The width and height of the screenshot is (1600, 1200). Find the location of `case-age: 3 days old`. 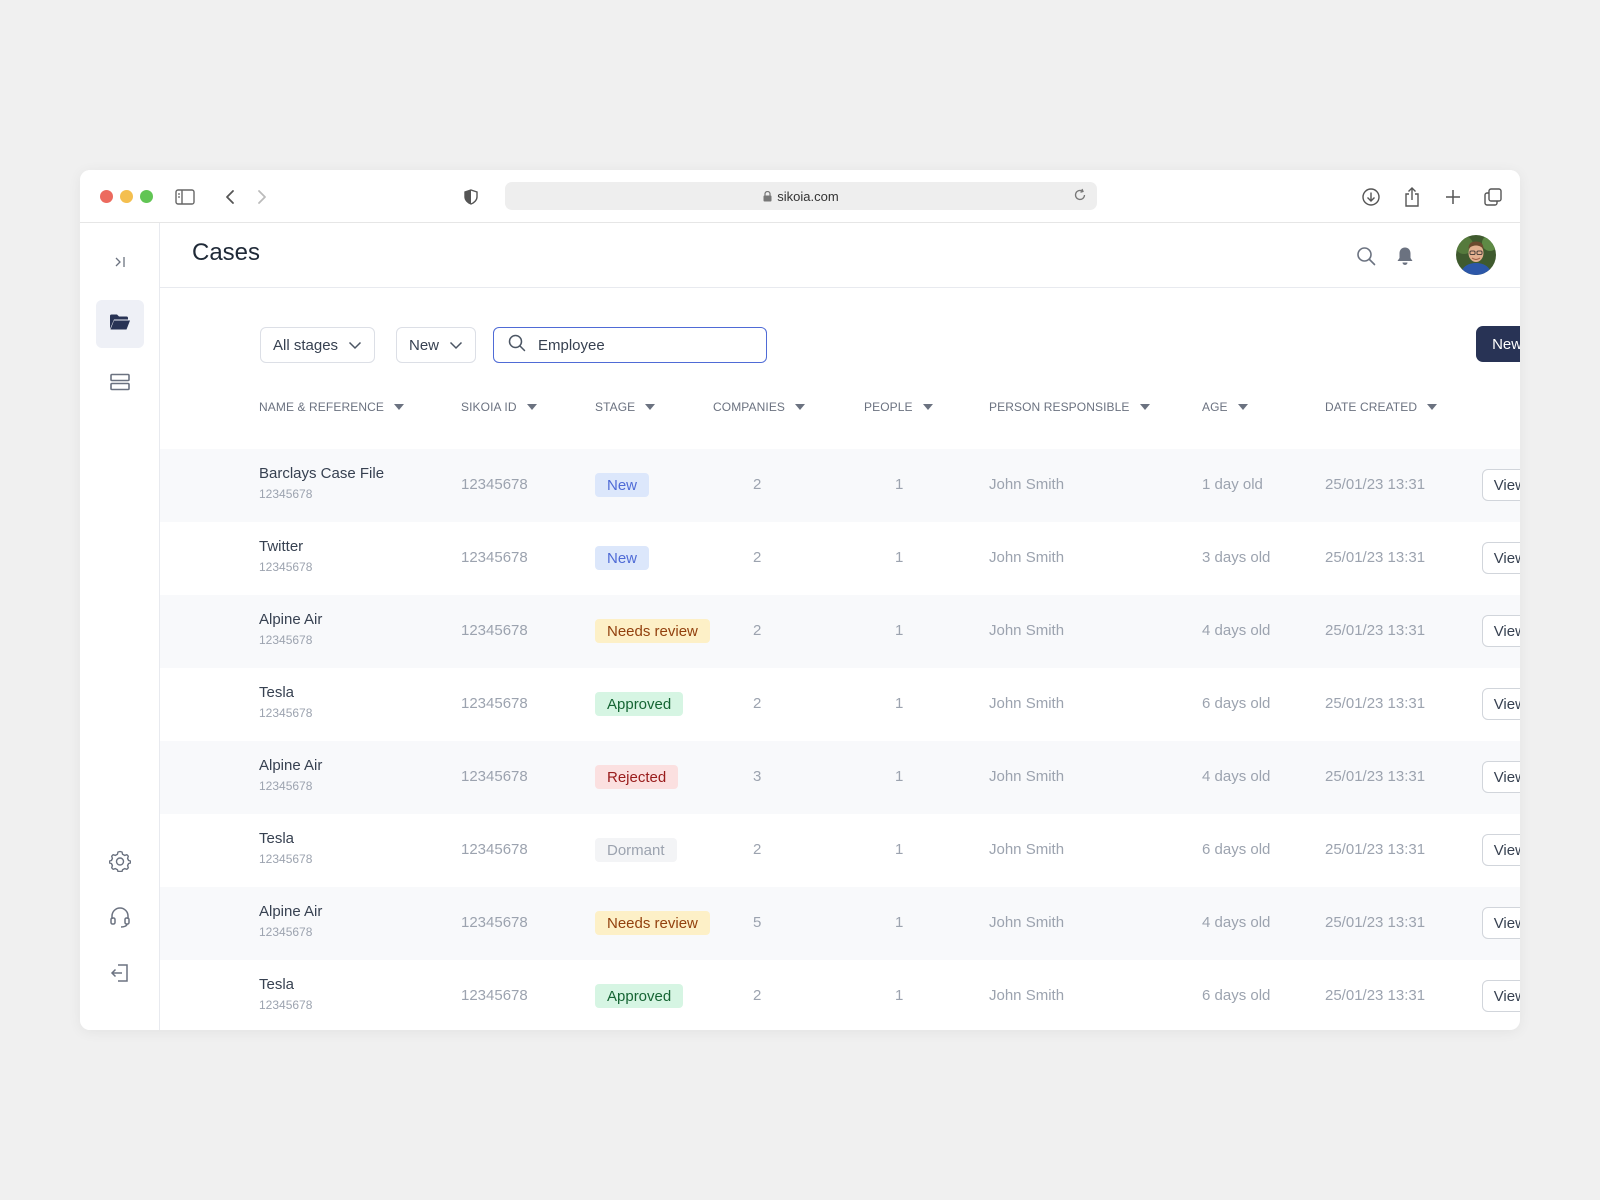

case-age: 3 days old is located at coordinates (1236, 557).